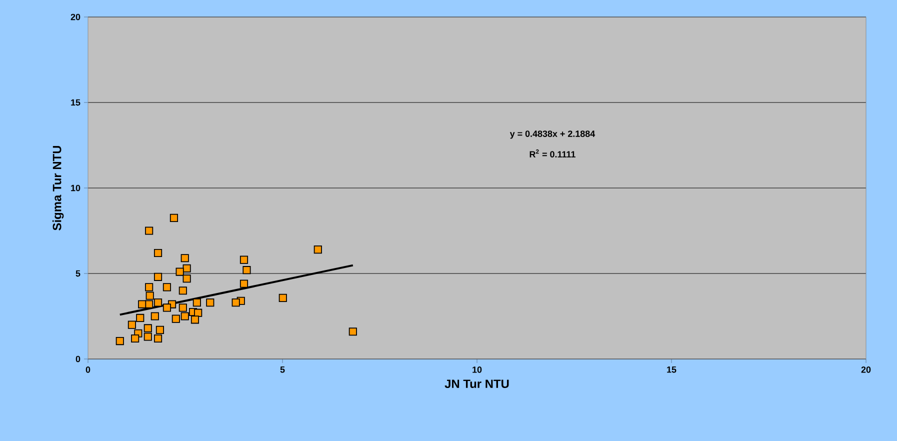  I want to click on x-tick-label: 0, so click(88, 369).